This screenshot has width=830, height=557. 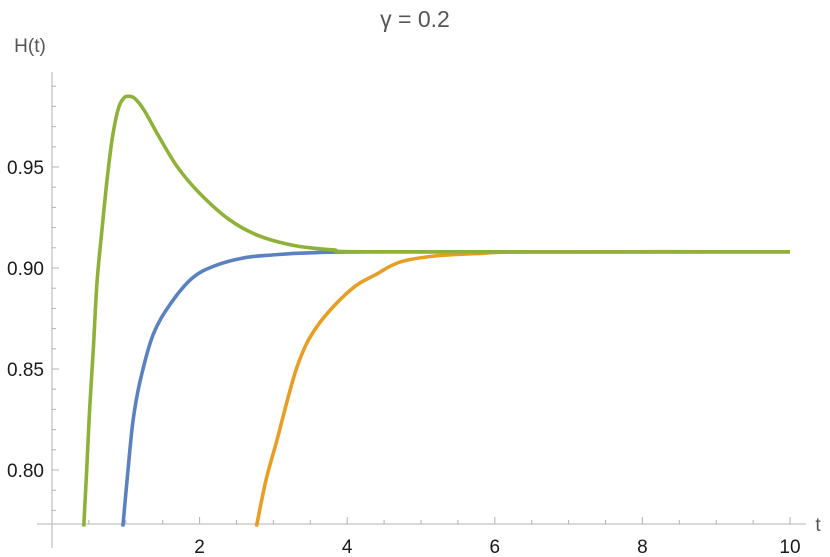 I want to click on y-tick-label: 0.85, so click(x=25, y=370).